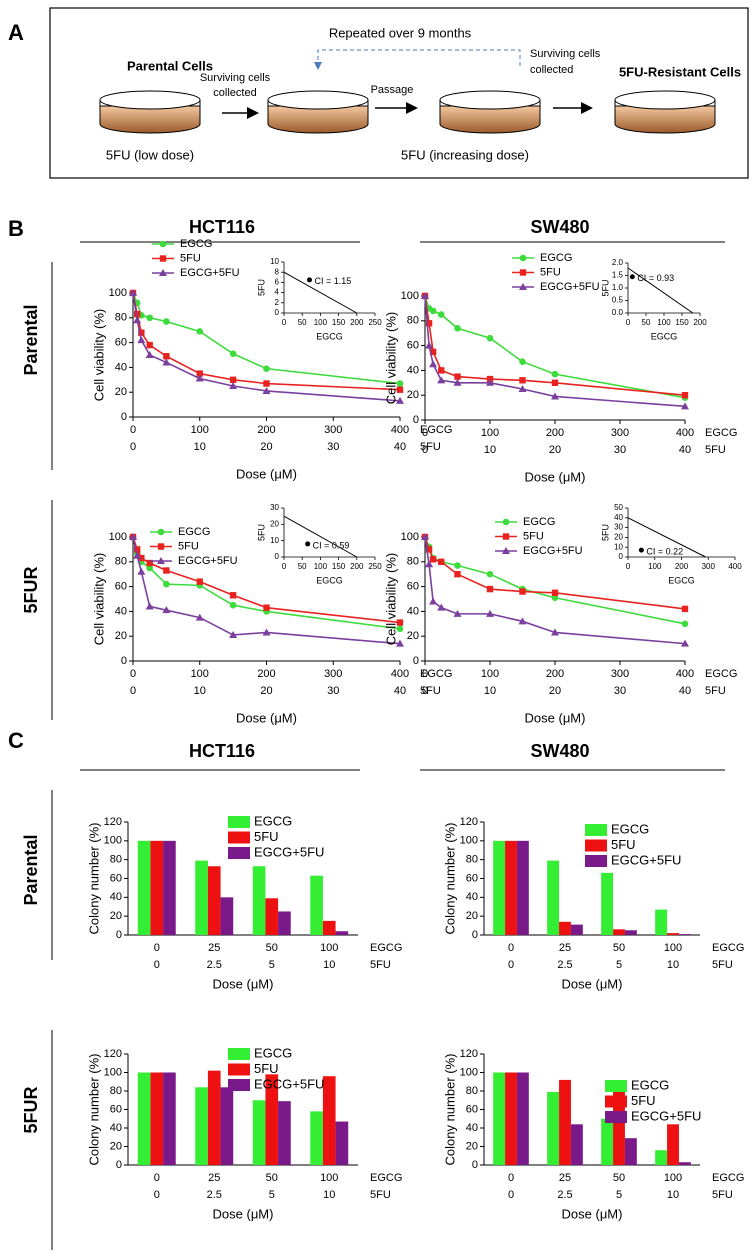 The height and width of the screenshot is (1259, 755). Describe the element at coordinates (630, 828) in the screenshot. I see `legend-label: EGCG` at that location.